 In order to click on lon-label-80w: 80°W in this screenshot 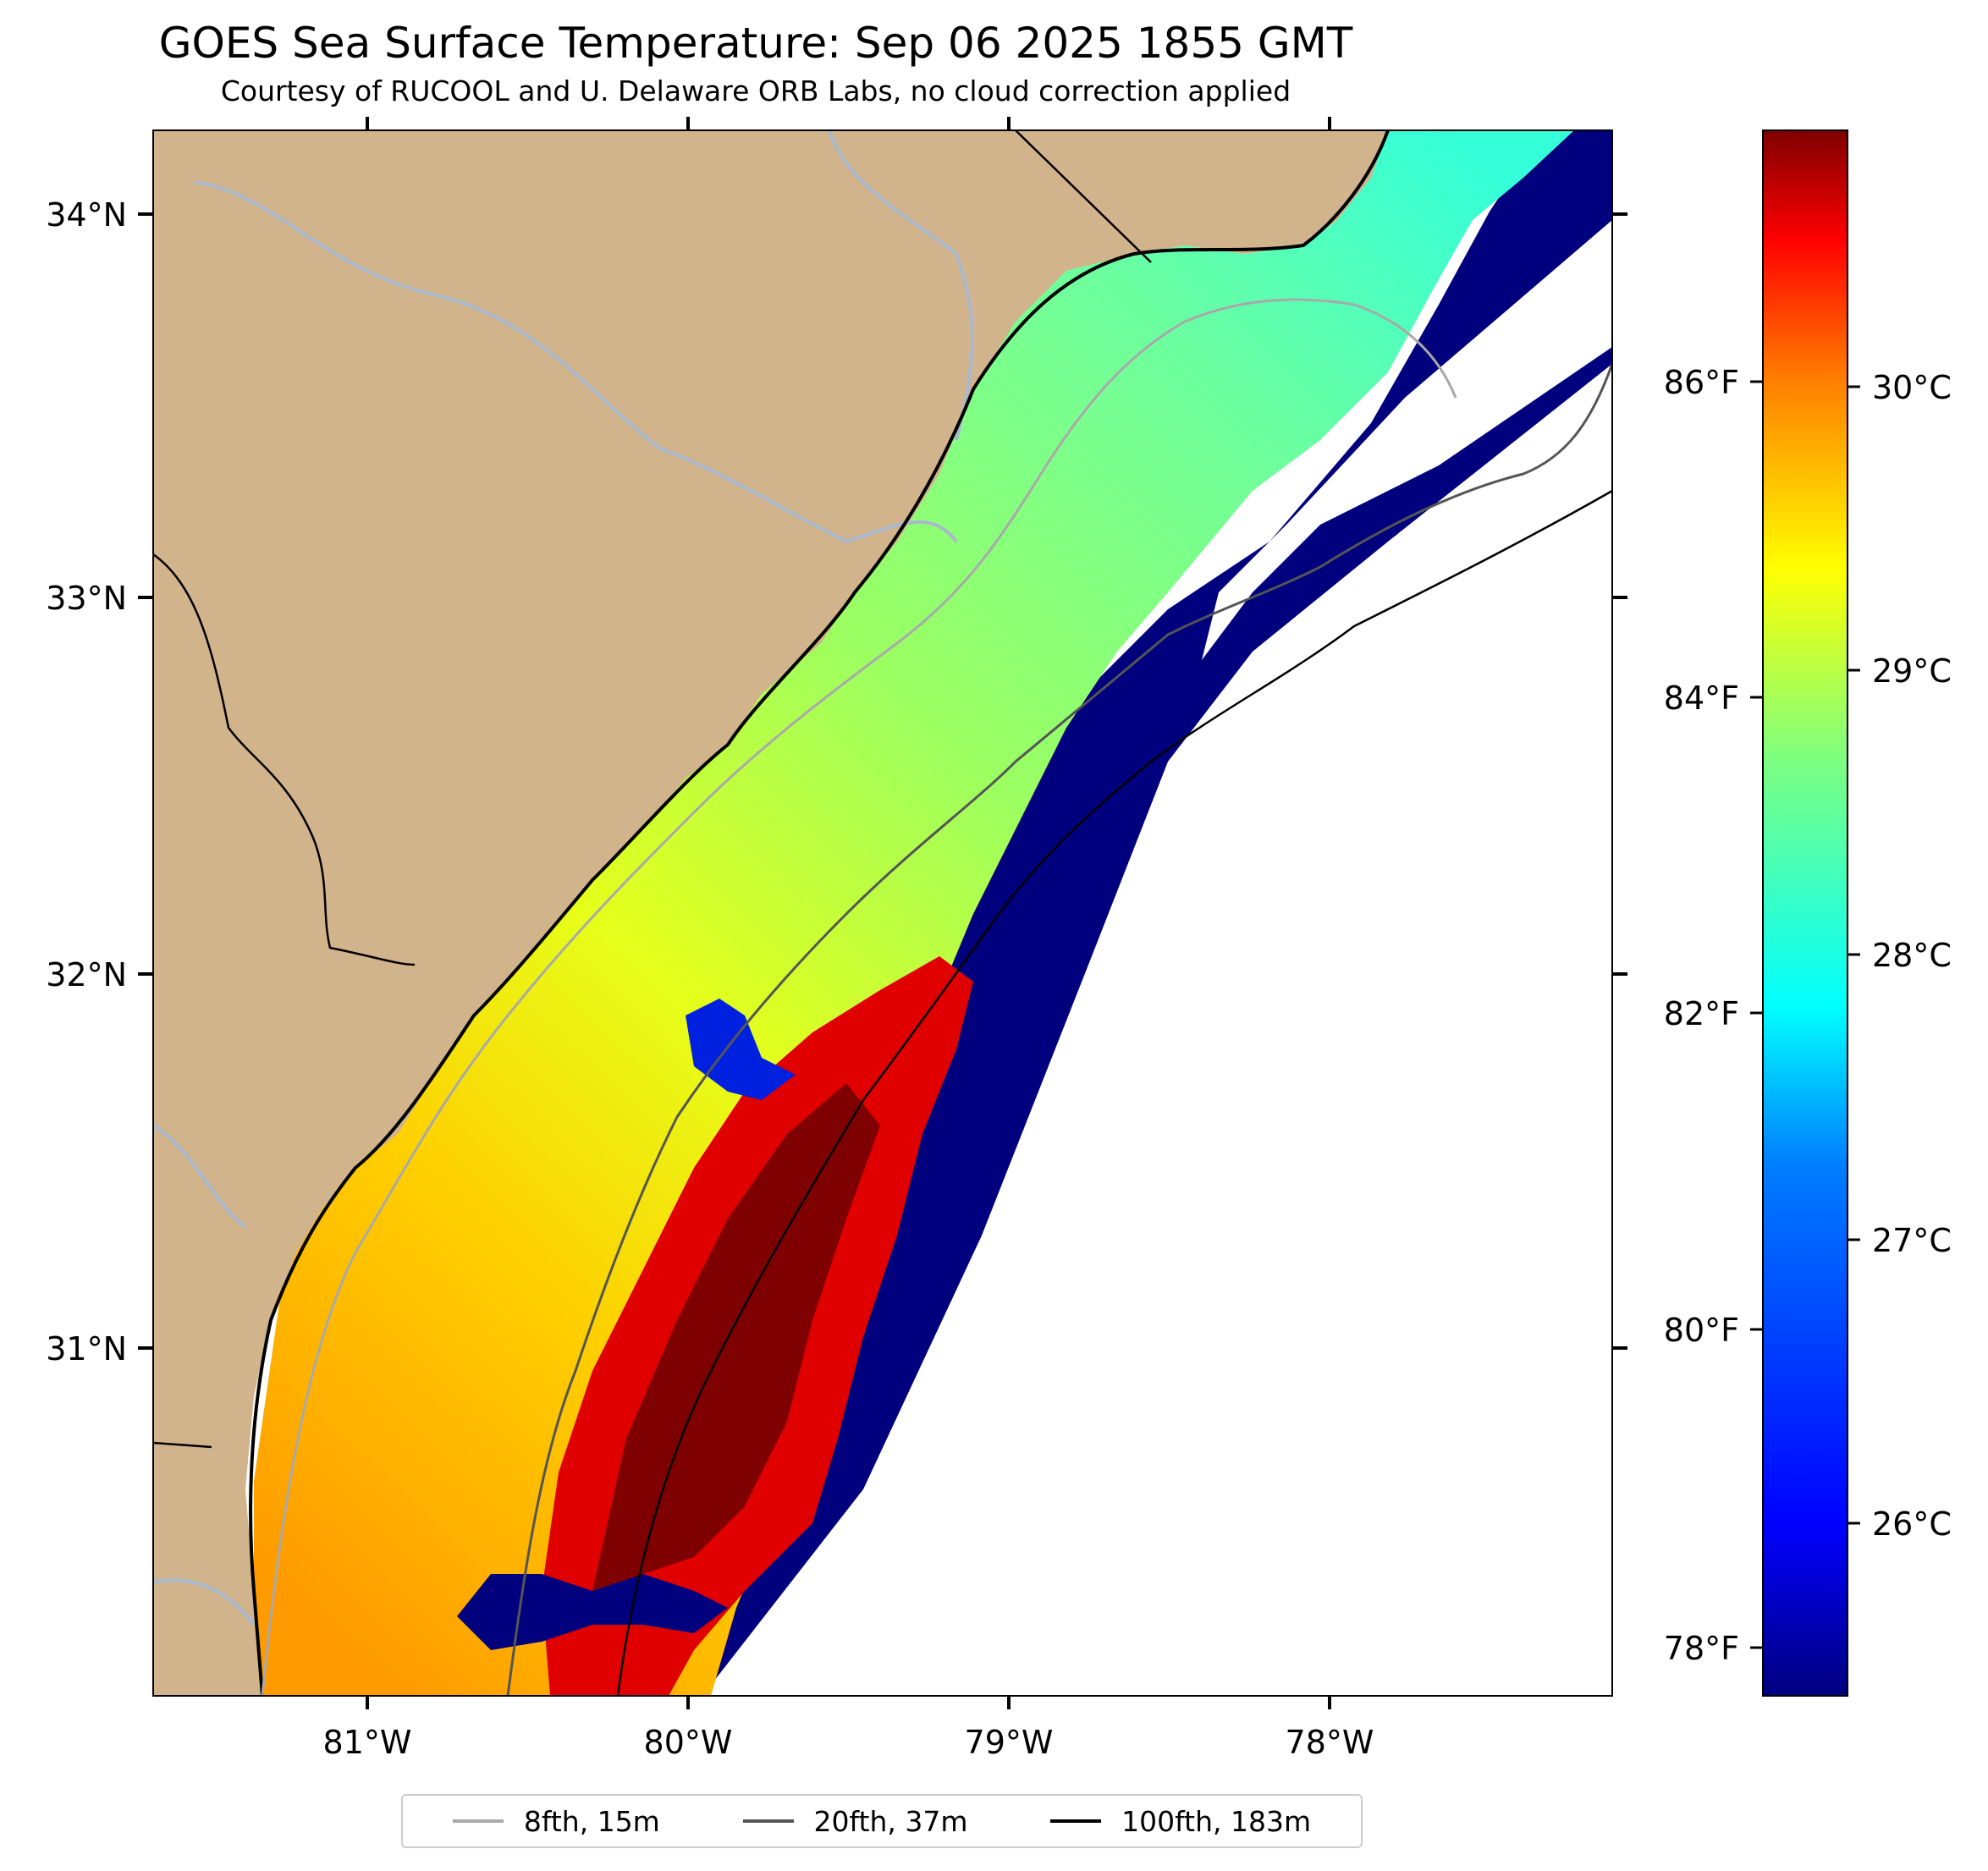, I will do `click(688, 1743)`.